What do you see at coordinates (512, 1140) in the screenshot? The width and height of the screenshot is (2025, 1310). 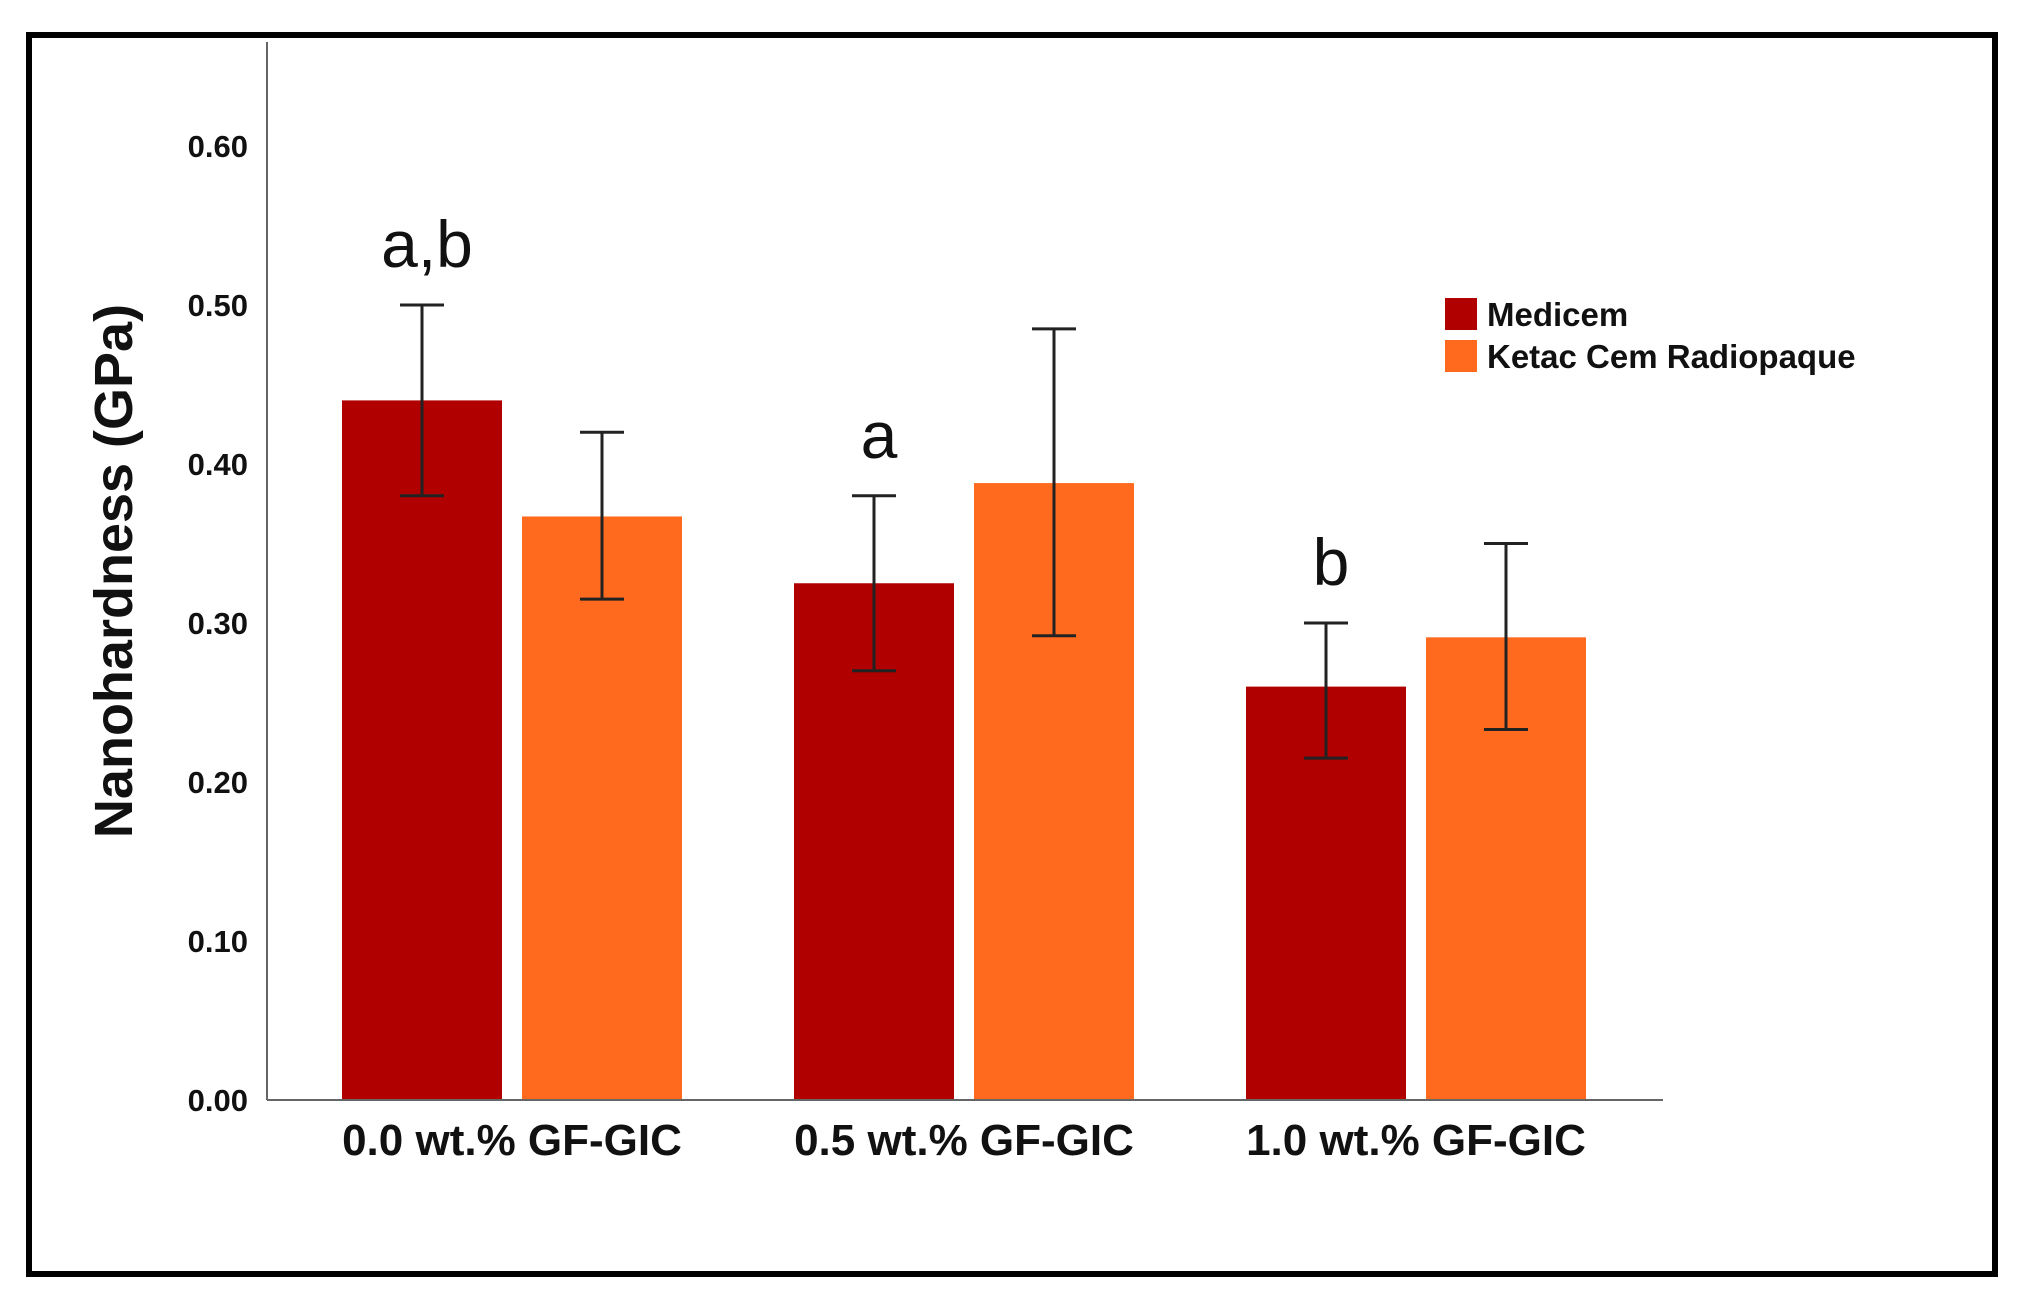 I see `x-category-label: 0.0 wt.% GF-GIC` at bounding box center [512, 1140].